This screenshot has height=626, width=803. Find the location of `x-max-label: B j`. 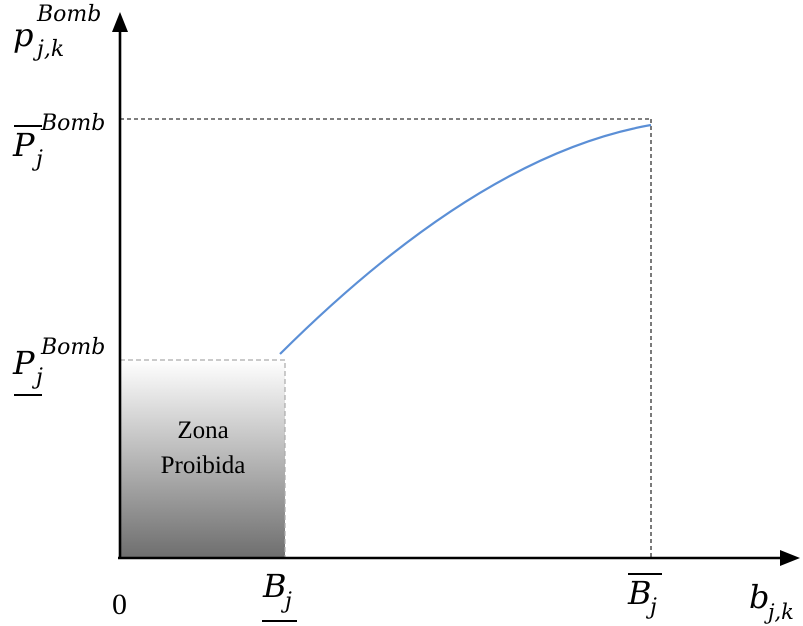

x-max-label: B j is located at coordinates (644, 596).